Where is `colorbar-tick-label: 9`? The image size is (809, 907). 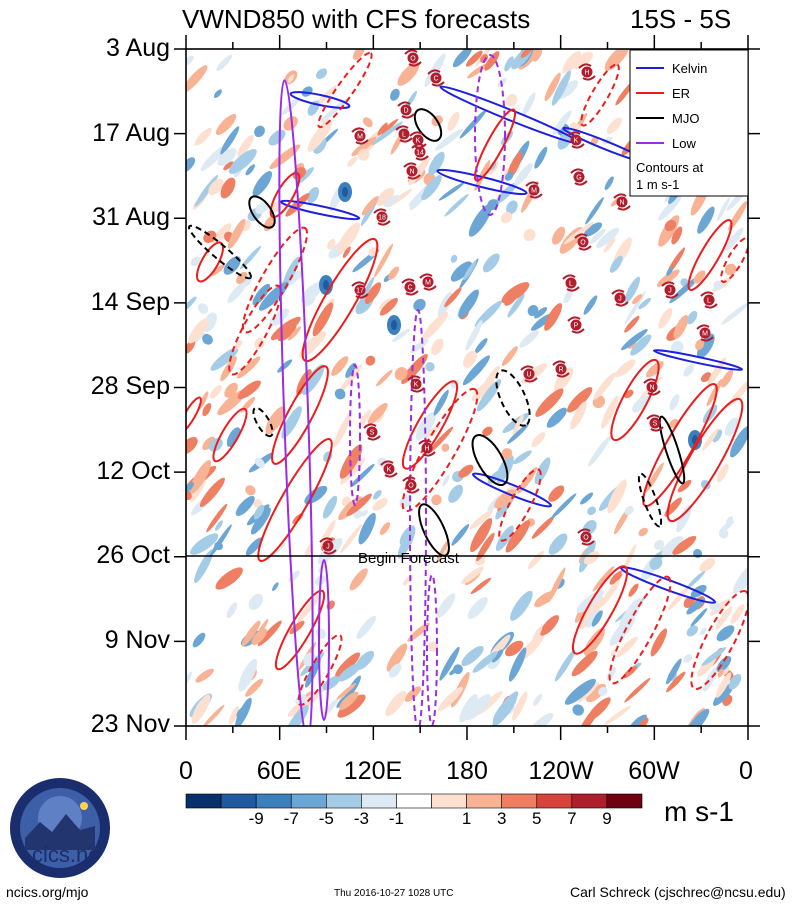
colorbar-tick-label: 9 is located at coordinates (607, 818).